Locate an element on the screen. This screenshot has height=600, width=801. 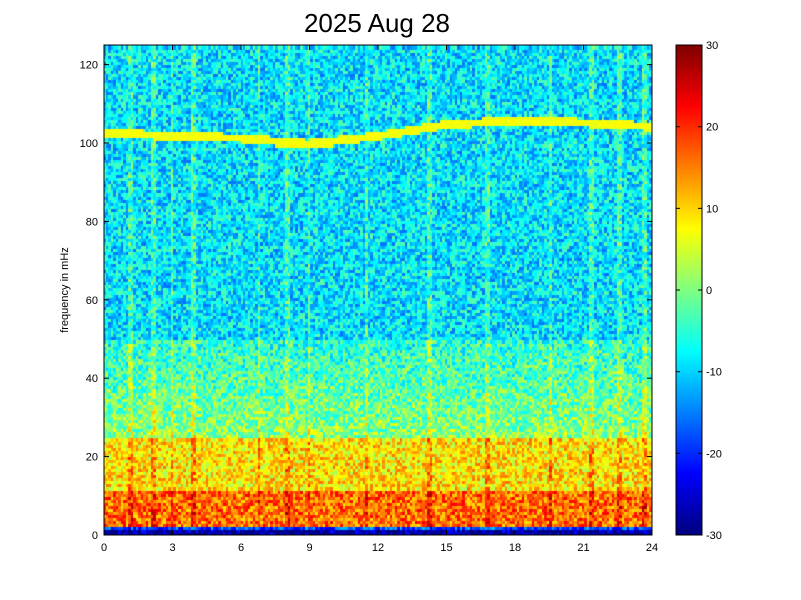
x-tick-label: 6 is located at coordinates (241, 548).